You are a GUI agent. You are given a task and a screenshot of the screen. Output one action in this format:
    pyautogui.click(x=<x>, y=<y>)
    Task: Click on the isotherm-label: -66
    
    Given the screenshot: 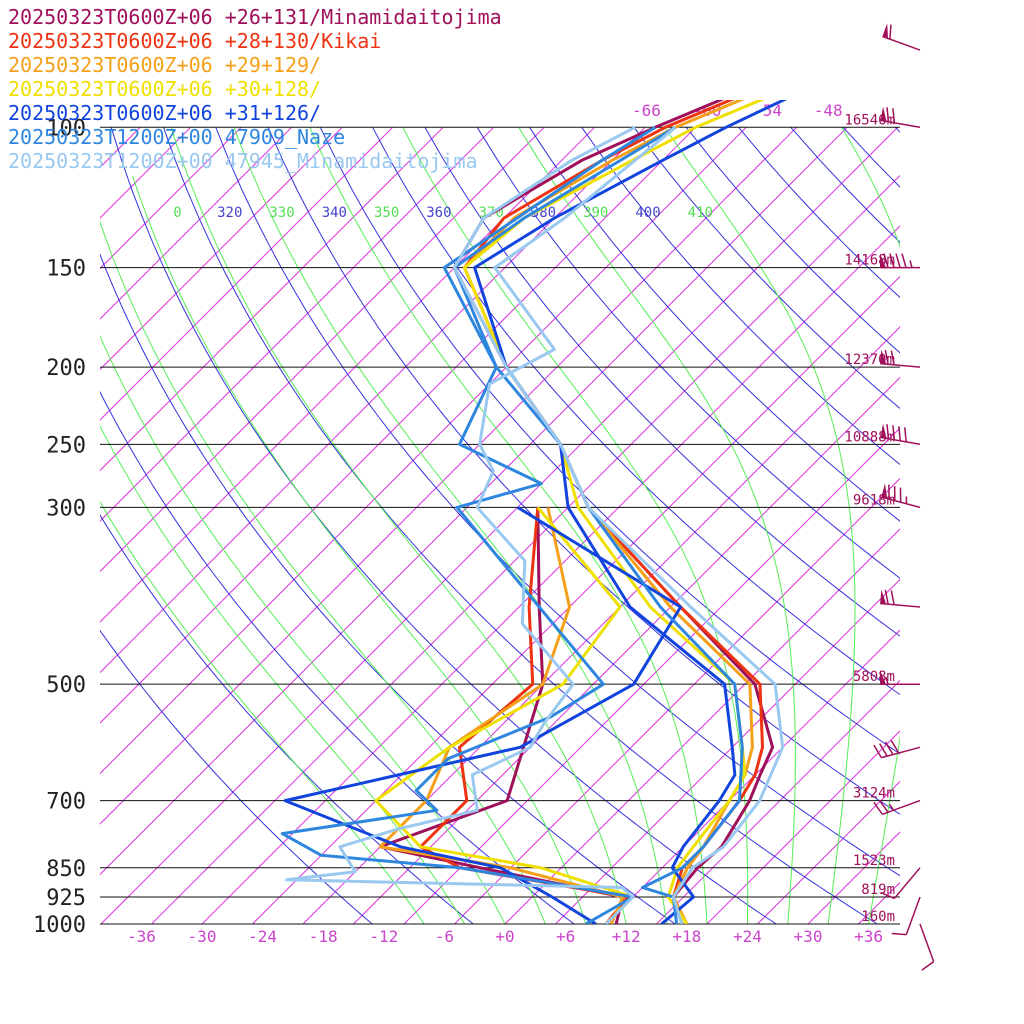 What is the action you would take?
    pyautogui.click(x=646, y=110)
    